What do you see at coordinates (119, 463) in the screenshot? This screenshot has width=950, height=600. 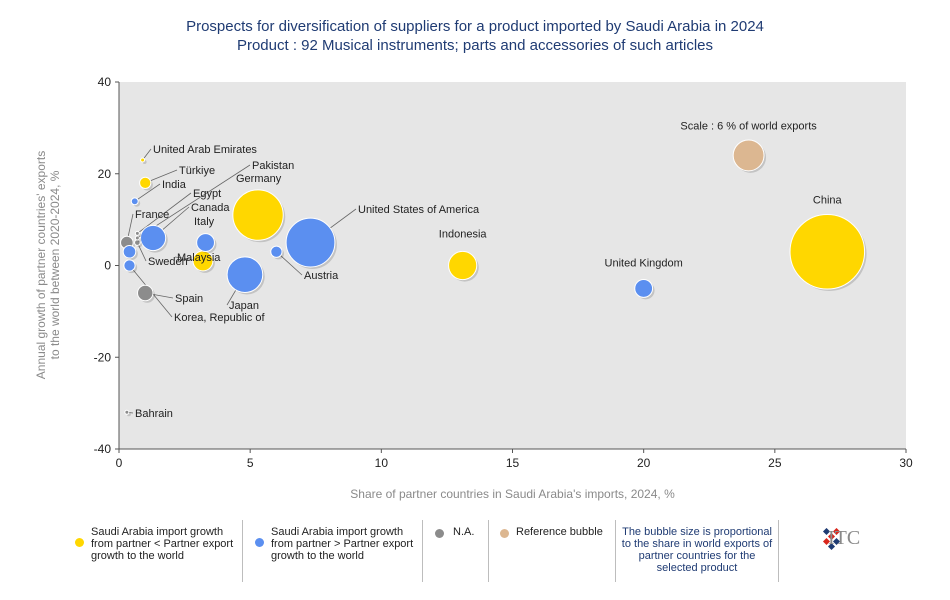 I see `x-tick-label: 0` at bounding box center [119, 463].